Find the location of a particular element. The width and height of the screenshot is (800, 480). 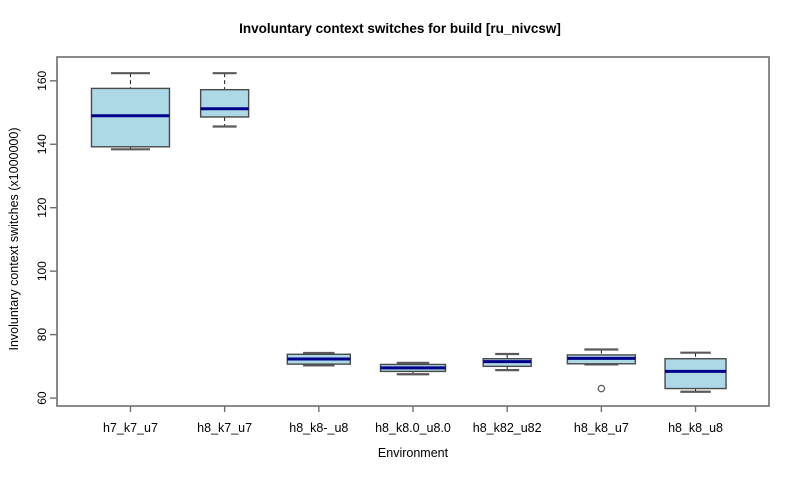

x-tick-label: h8_k8-_u8 is located at coordinates (318, 428).